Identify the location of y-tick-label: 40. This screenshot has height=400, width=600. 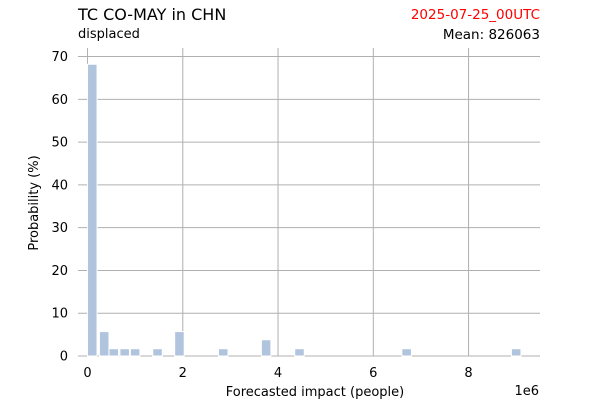
(59, 185).